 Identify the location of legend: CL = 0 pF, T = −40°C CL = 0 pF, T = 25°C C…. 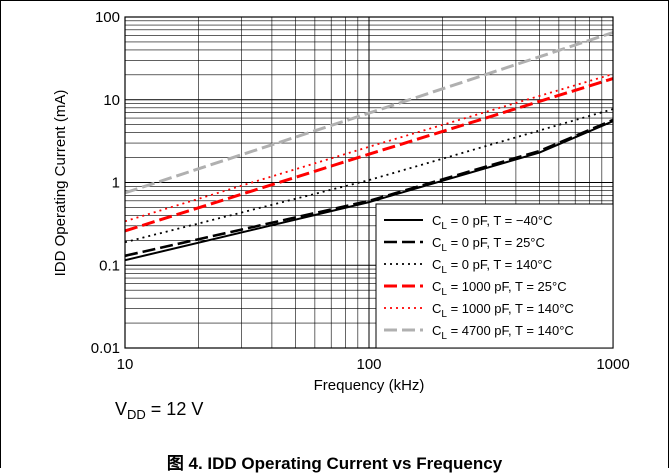
(494, 276).